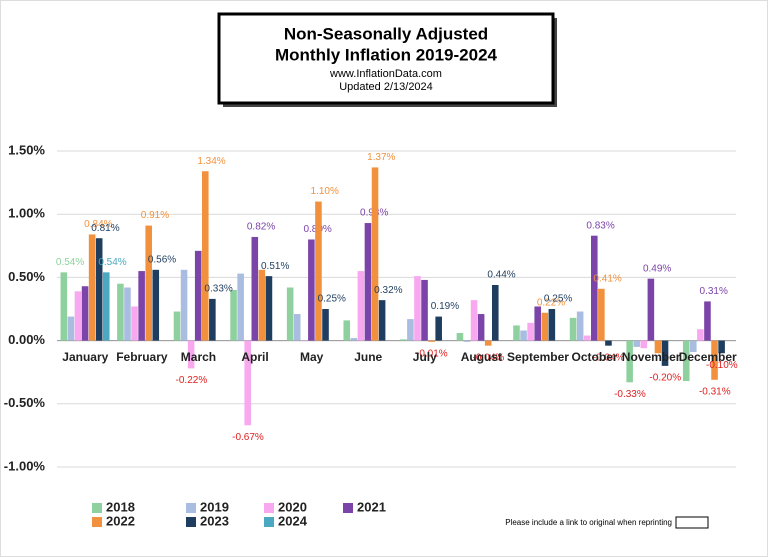 Image resolution: width=768 pixels, height=557 pixels. What do you see at coordinates (425, 357) in the screenshot?
I see `x-tick-label: July` at bounding box center [425, 357].